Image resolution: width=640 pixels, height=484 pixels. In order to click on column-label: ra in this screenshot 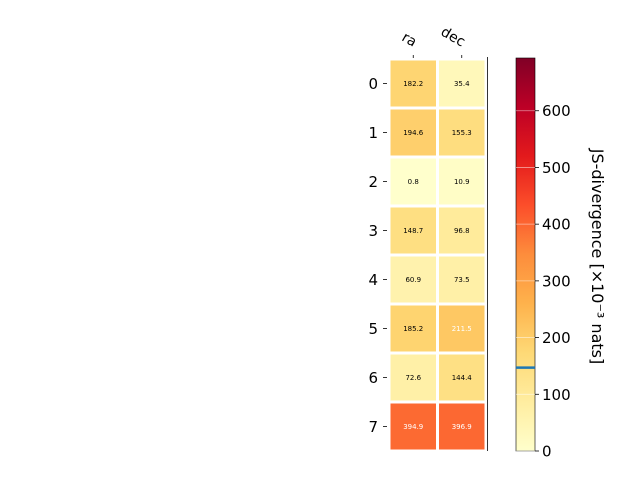, I will do `click(409, 39)`.